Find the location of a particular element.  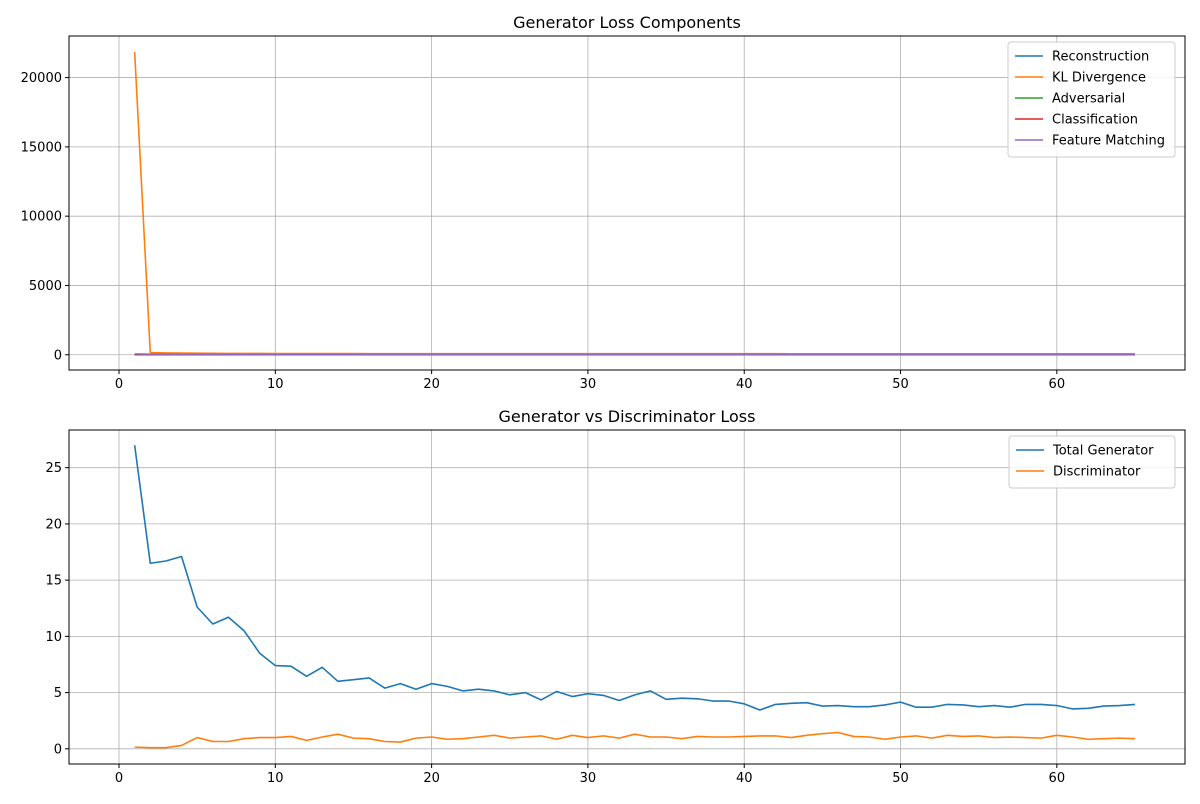

chart-2-x-tick-label: 30 is located at coordinates (588, 778).